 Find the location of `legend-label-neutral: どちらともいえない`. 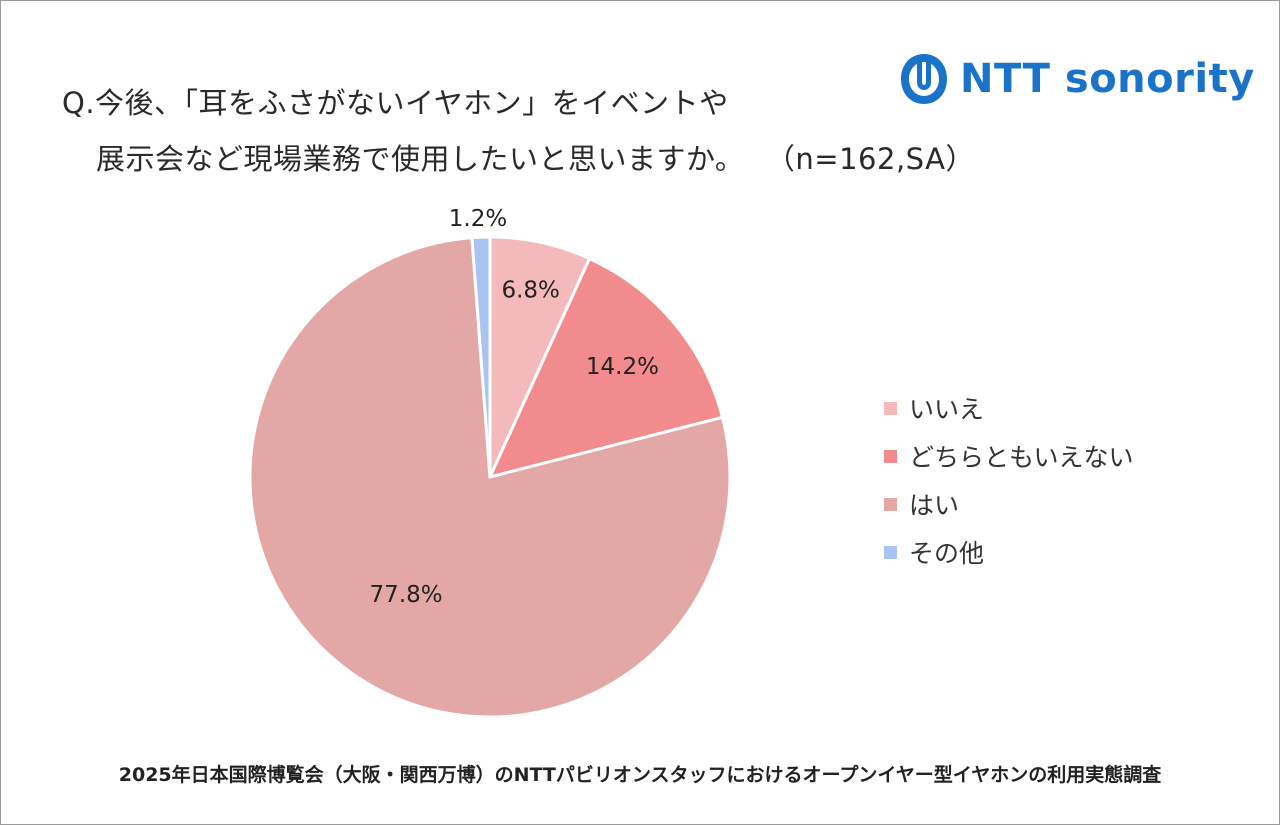

legend-label-neutral: どちらともいえない is located at coordinates (1021, 457).